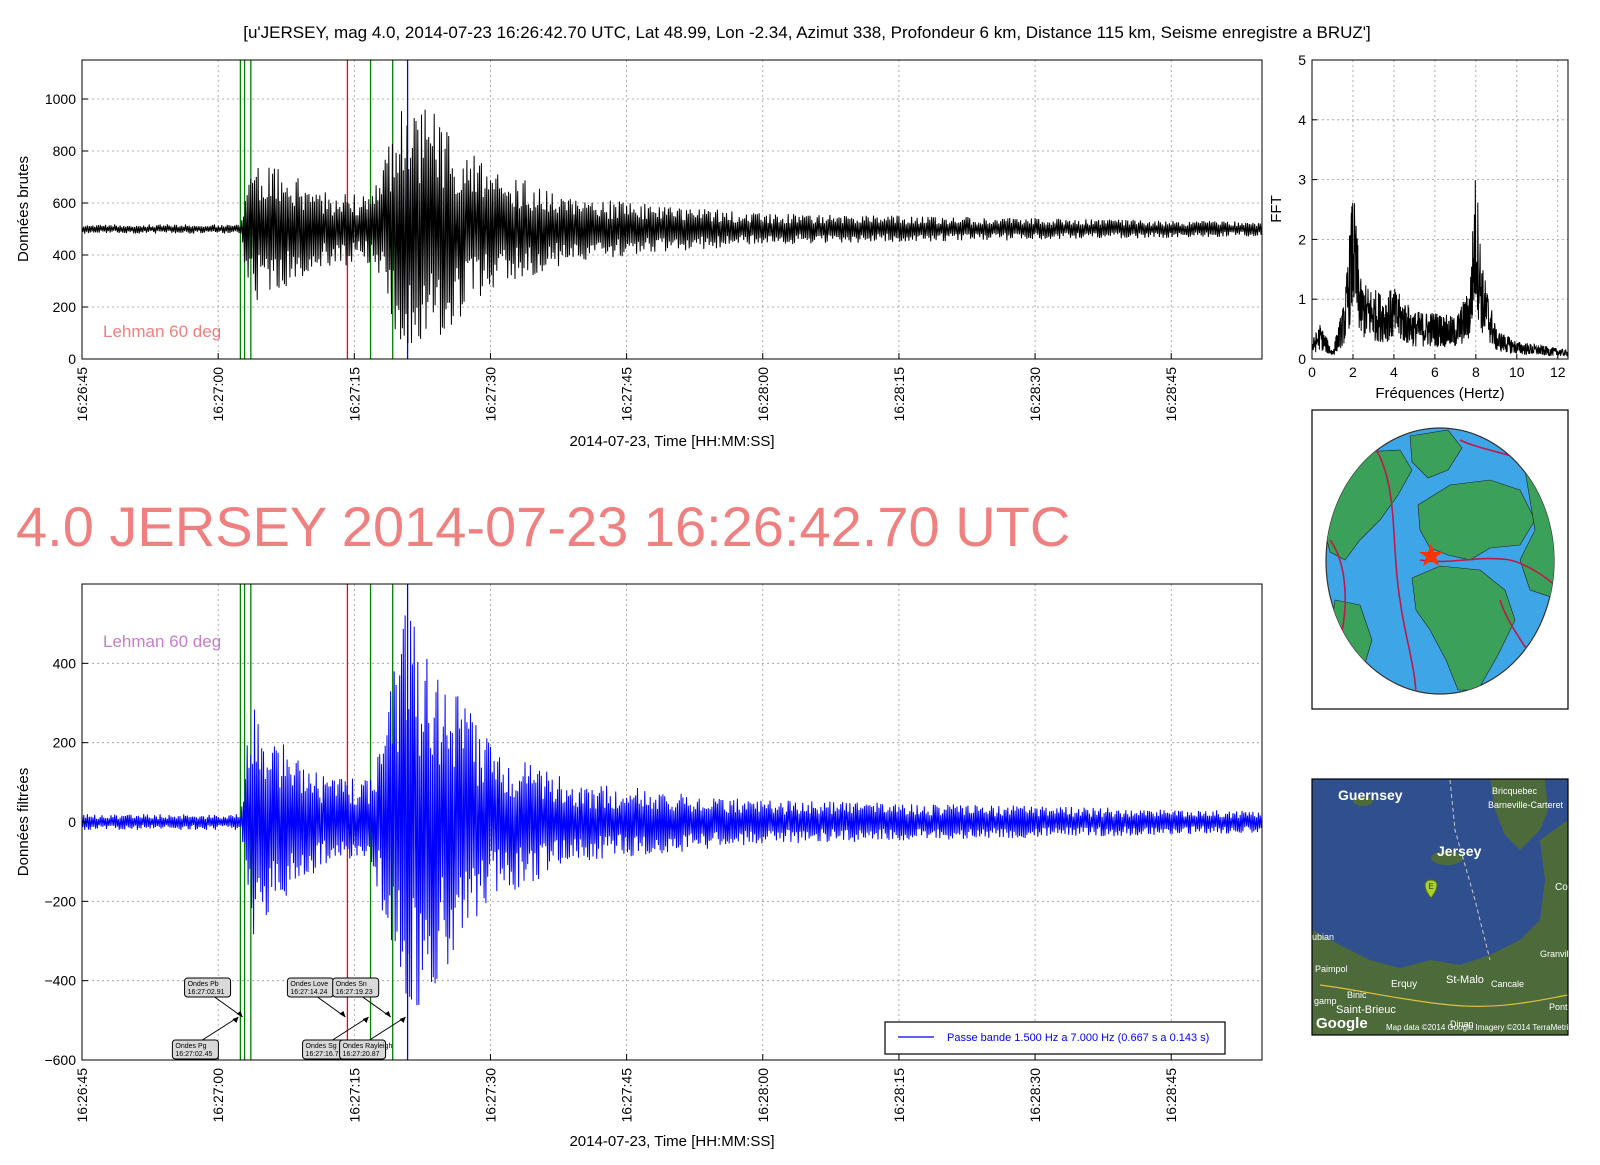  Describe the element at coordinates (368, 1046) in the screenshot. I see `annotation-label: Ondes Rayleigh` at that location.